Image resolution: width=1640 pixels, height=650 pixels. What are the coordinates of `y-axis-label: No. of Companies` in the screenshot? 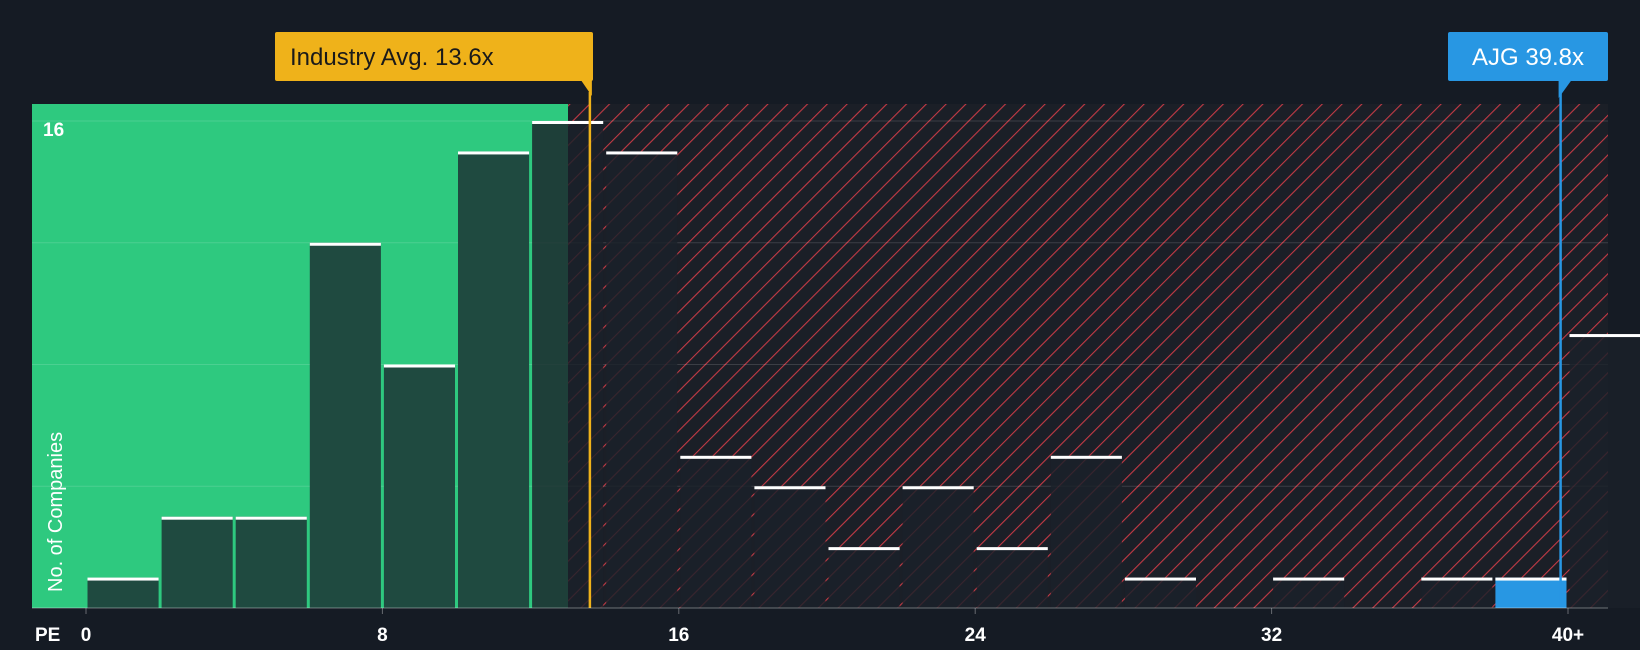 It's located at (56, 512).